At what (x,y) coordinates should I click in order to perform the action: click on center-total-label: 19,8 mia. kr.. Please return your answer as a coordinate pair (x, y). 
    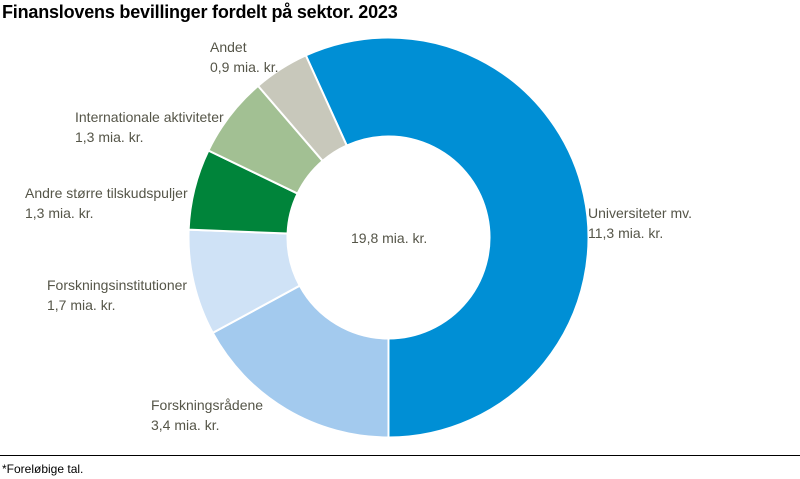
    Looking at the image, I should click on (389, 238).